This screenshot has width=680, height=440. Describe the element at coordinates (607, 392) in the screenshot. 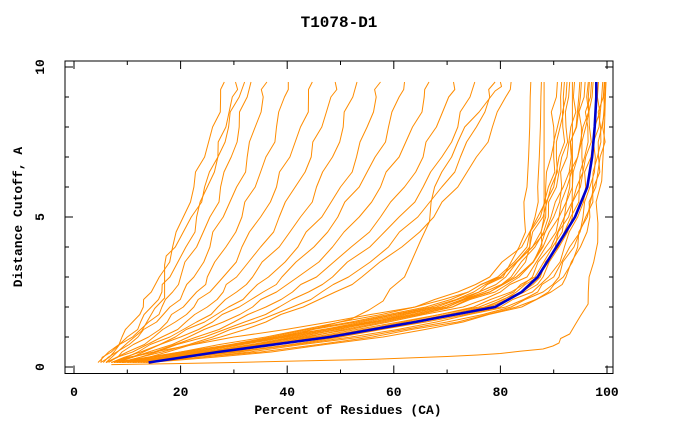

I see `x-tick-label: 100` at that location.